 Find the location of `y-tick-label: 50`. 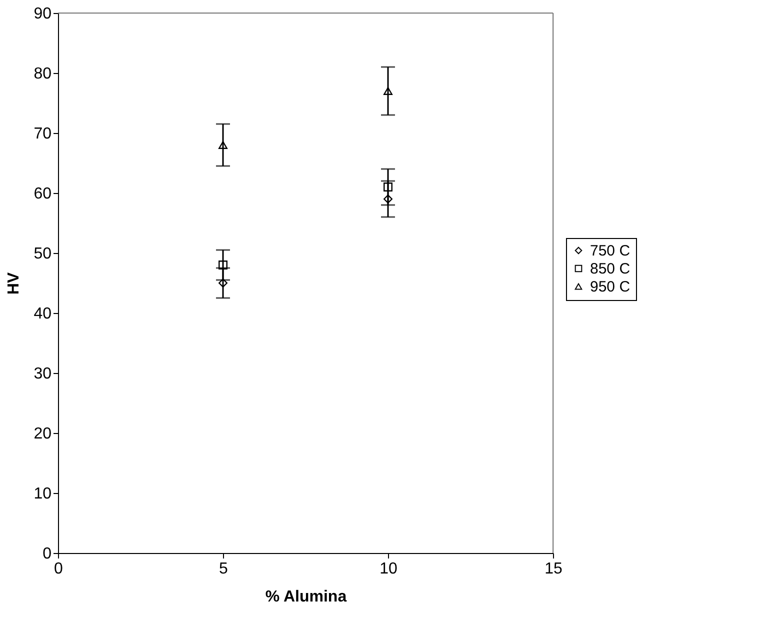

y-tick-label: 50 is located at coordinates (43, 254).